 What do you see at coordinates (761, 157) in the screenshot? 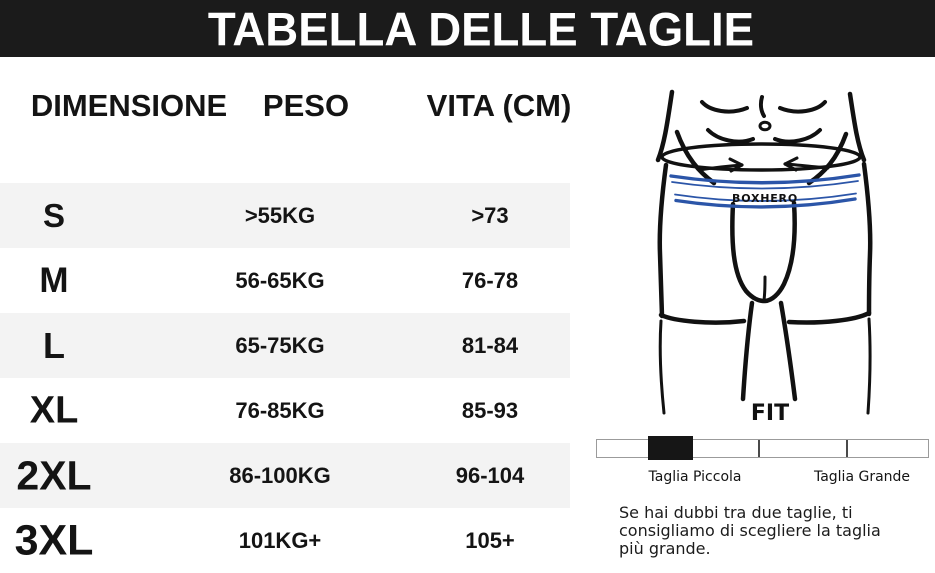
I see `waist-measure-ellipse` at bounding box center [761, 157].